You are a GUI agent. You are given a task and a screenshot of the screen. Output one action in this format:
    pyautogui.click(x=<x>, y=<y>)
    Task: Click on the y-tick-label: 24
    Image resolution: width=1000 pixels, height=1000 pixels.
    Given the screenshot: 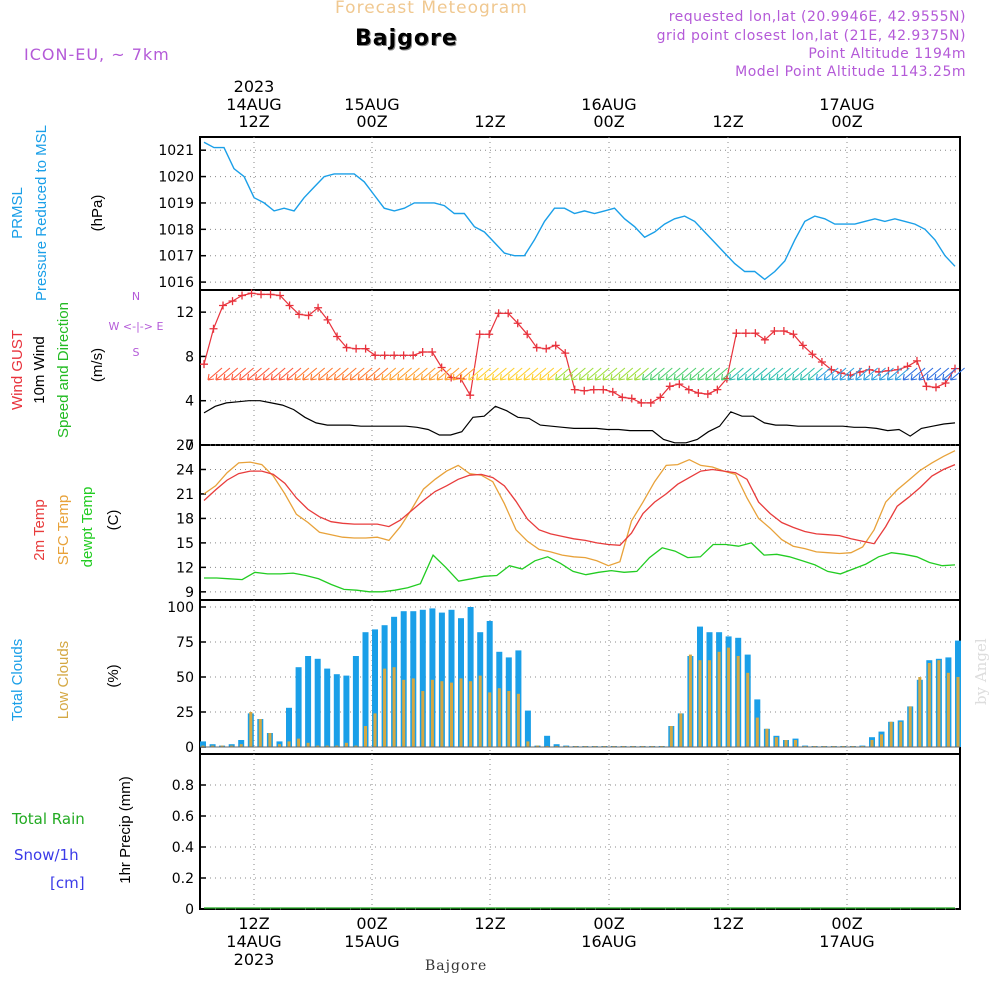 What is the action you would take?
    pyautogui.click(x=185, y=470)
    